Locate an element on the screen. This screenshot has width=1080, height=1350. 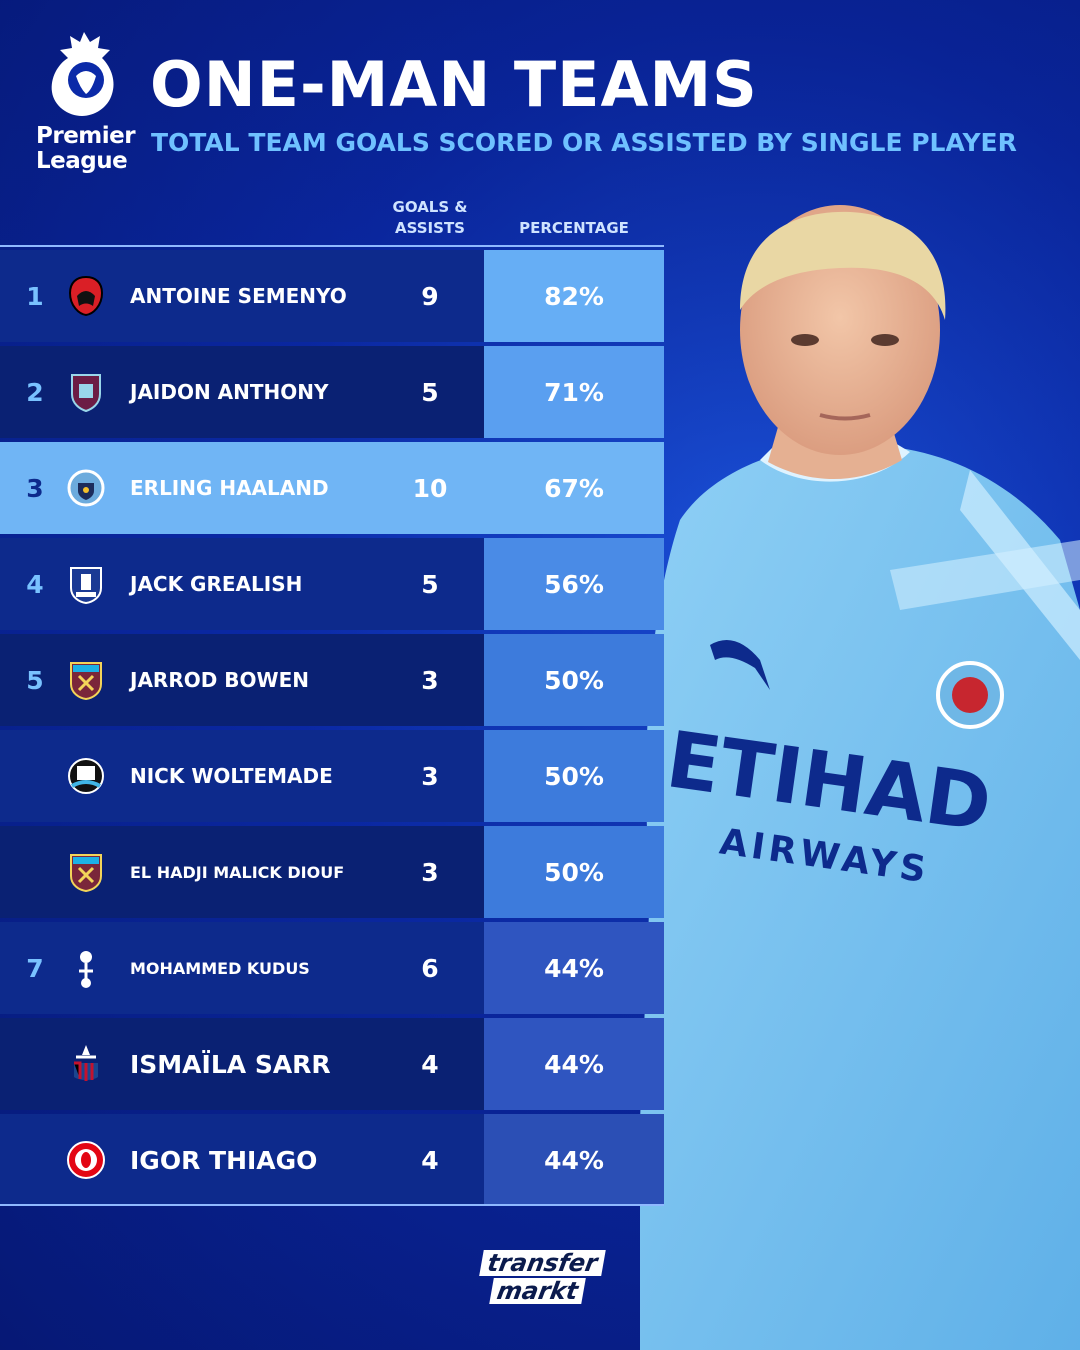
table-row: ISMAÏLA SARR 4 44% is located at coordinates (332, 1064).